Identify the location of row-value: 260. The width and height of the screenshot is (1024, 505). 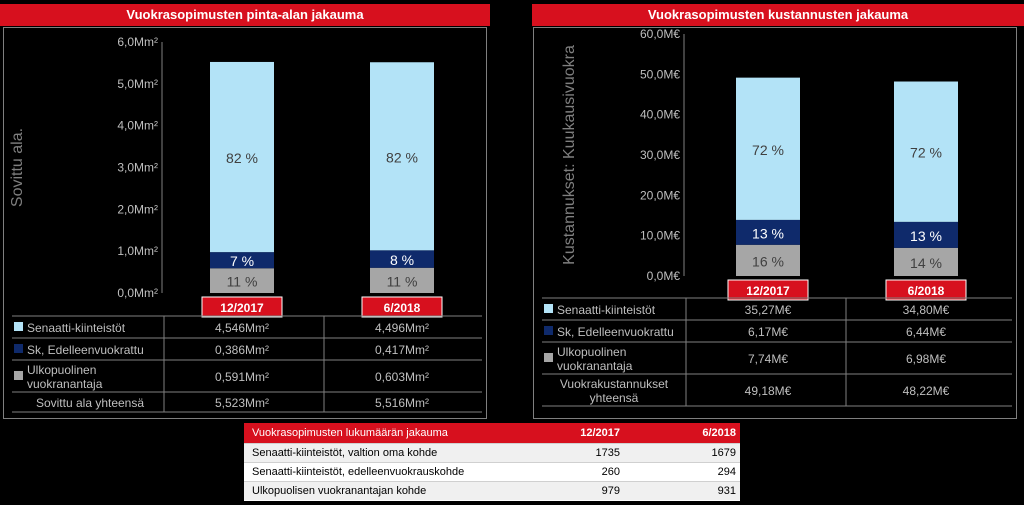
(610, 472).